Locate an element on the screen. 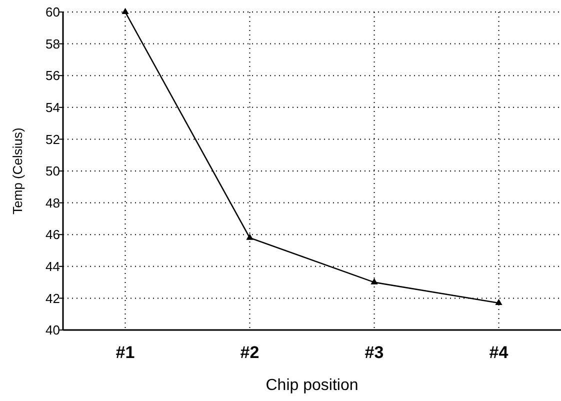 The width and height of the screenshot is (561, 401). y-tick-label: 56 is located at coordinates (53, 76).